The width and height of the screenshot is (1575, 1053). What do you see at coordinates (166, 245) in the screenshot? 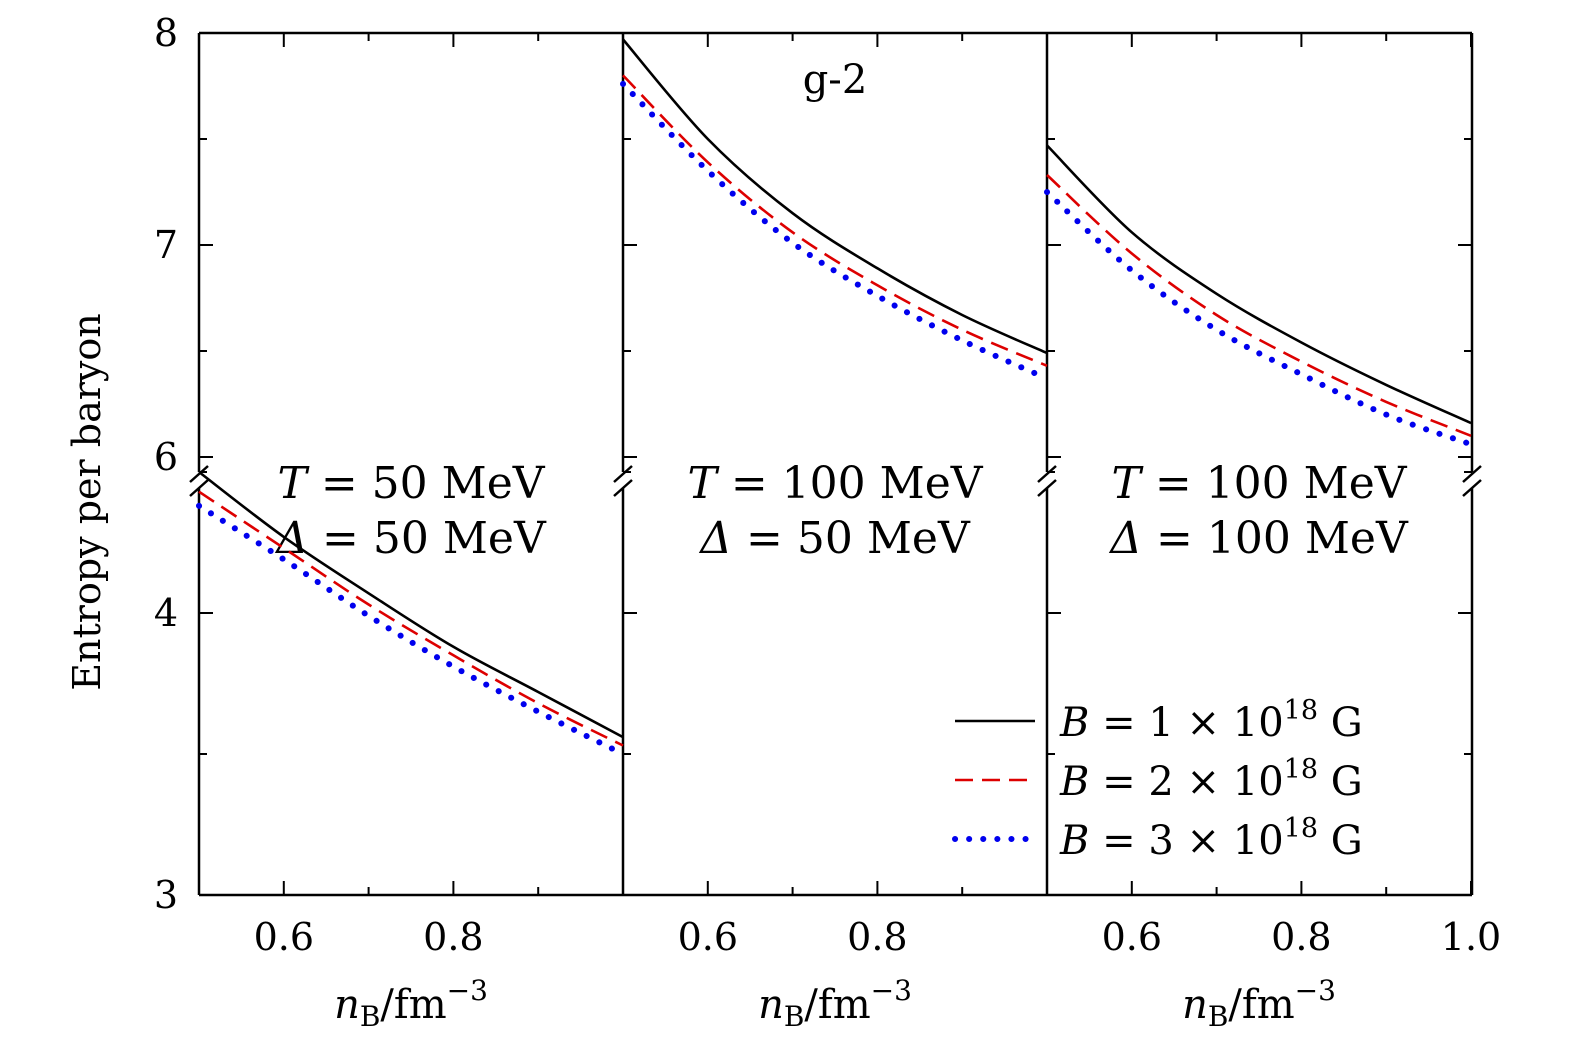
I see `y-tick-label: 7` at bounding box center [166, 245].